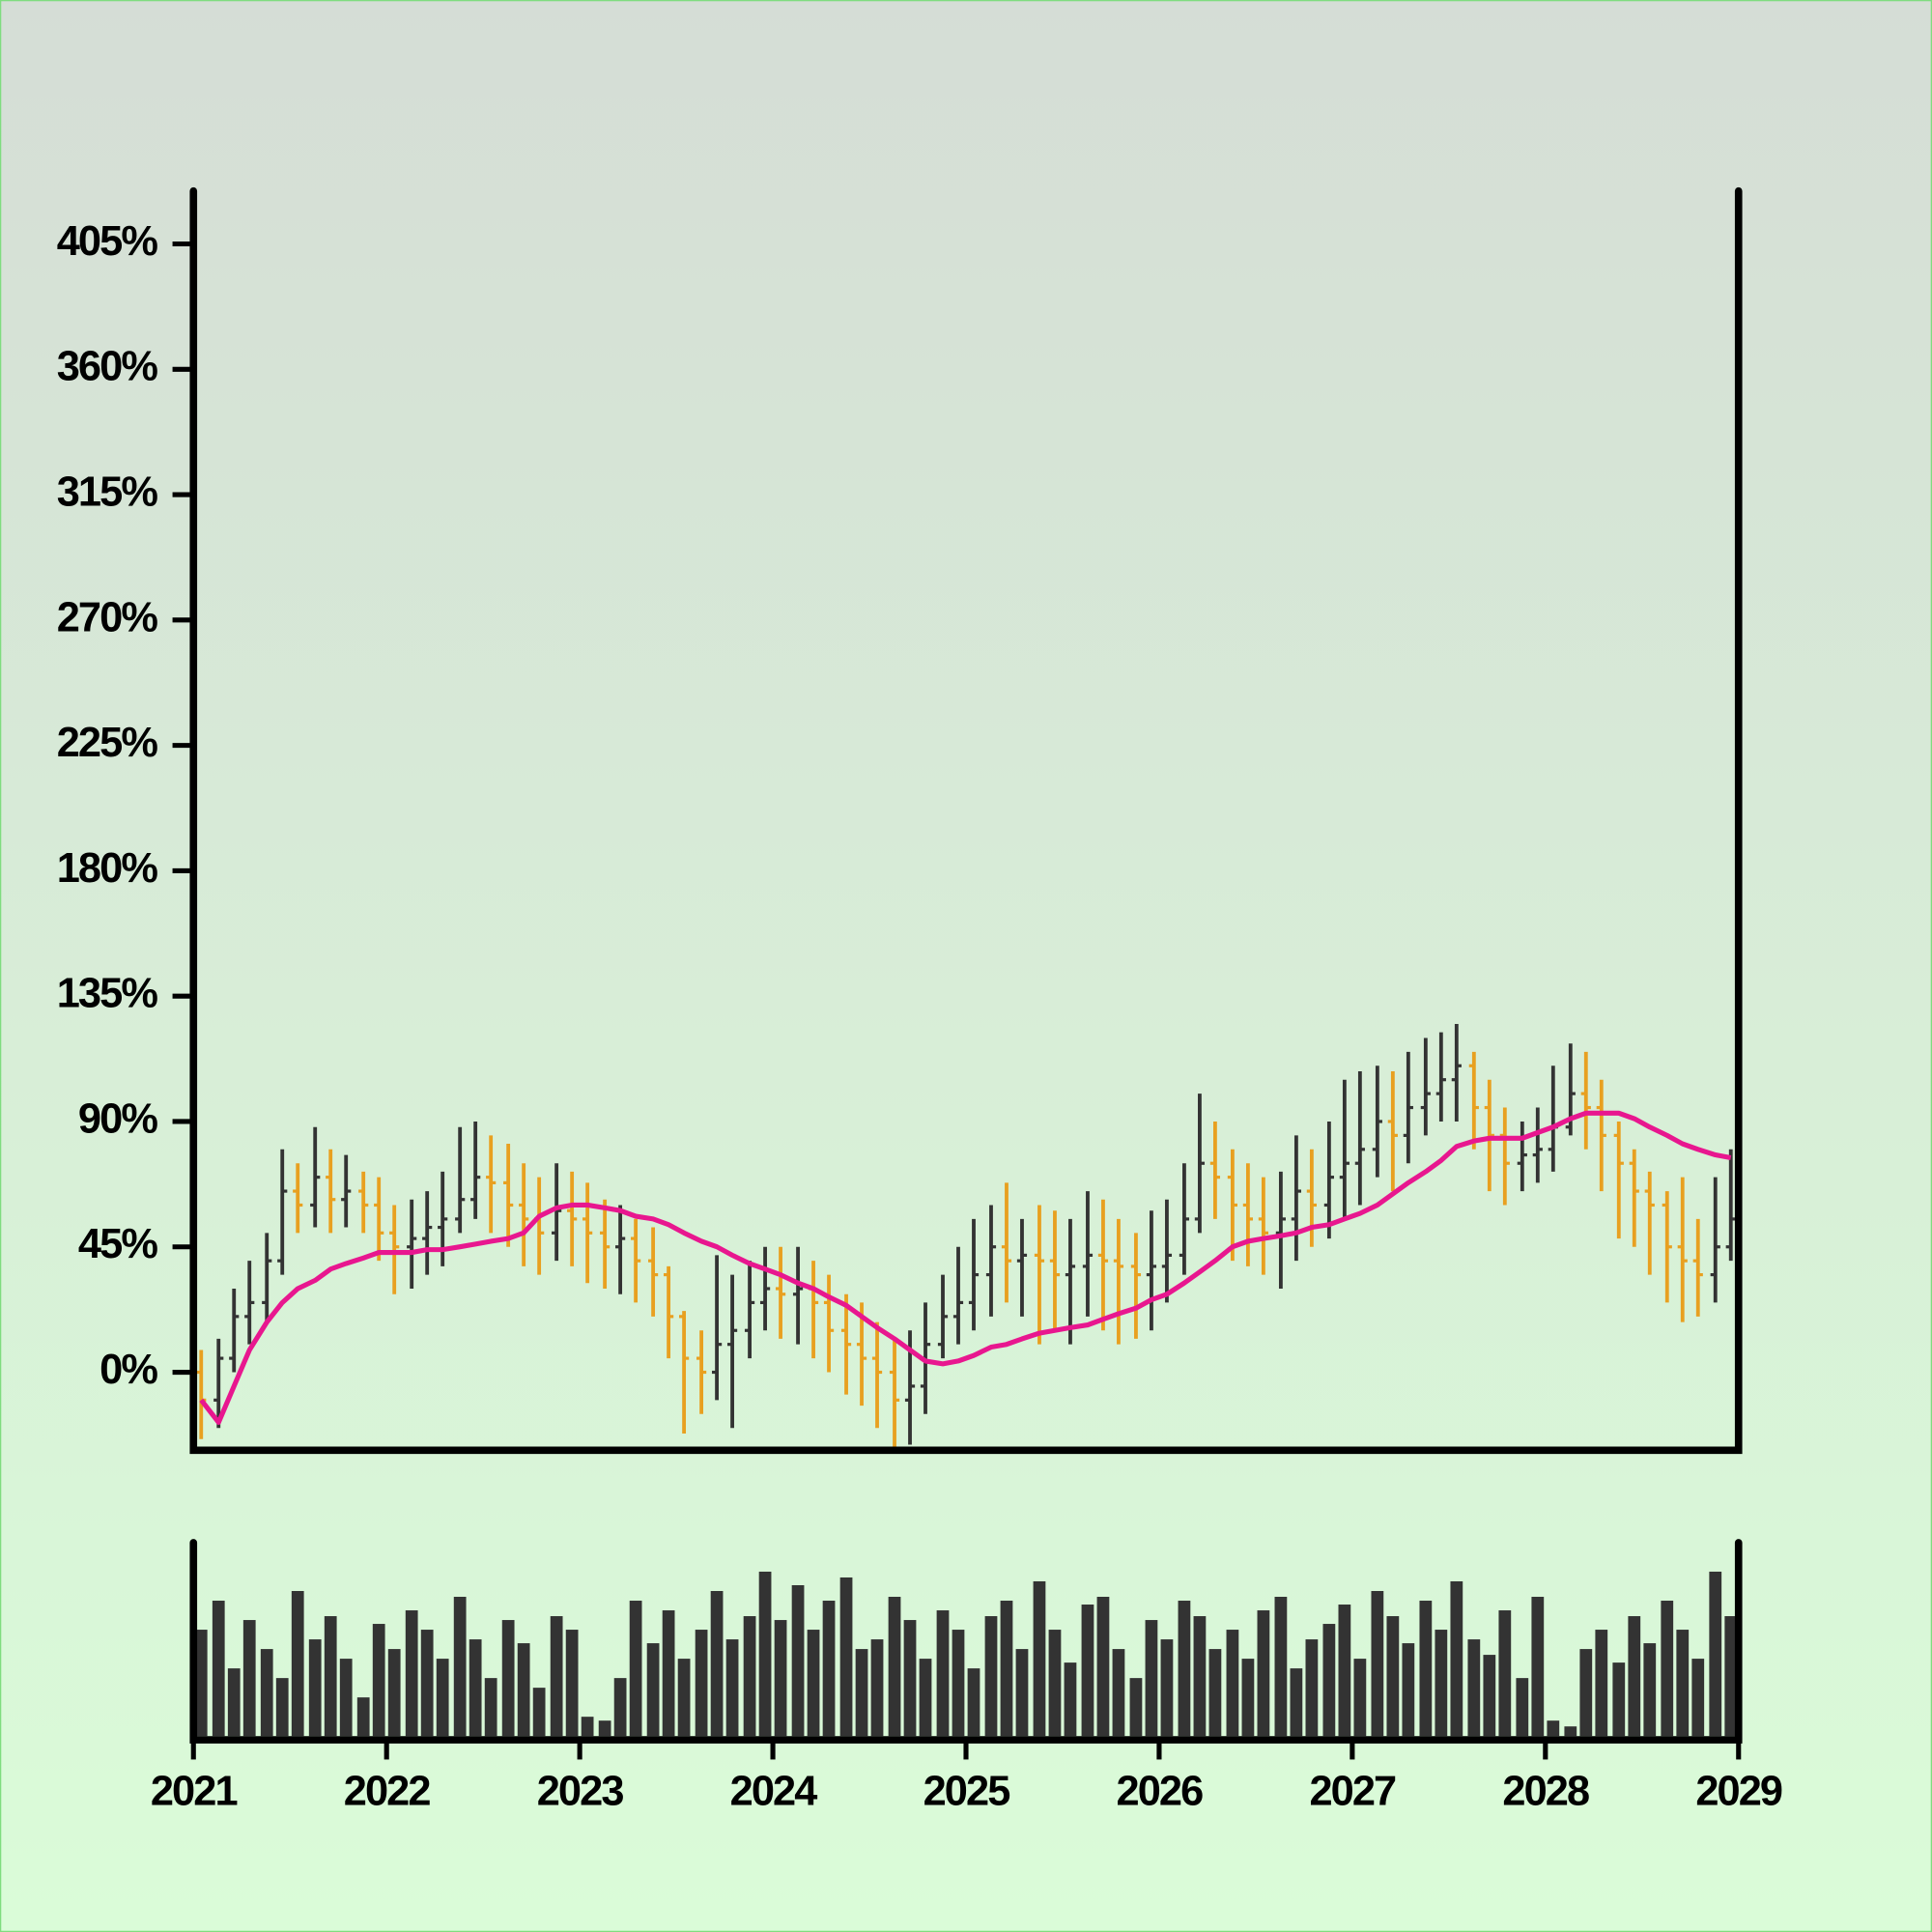  Describe the element at coordinates (107, 367) in the screenshot. I see `y-tick-label: 360%` at that location.